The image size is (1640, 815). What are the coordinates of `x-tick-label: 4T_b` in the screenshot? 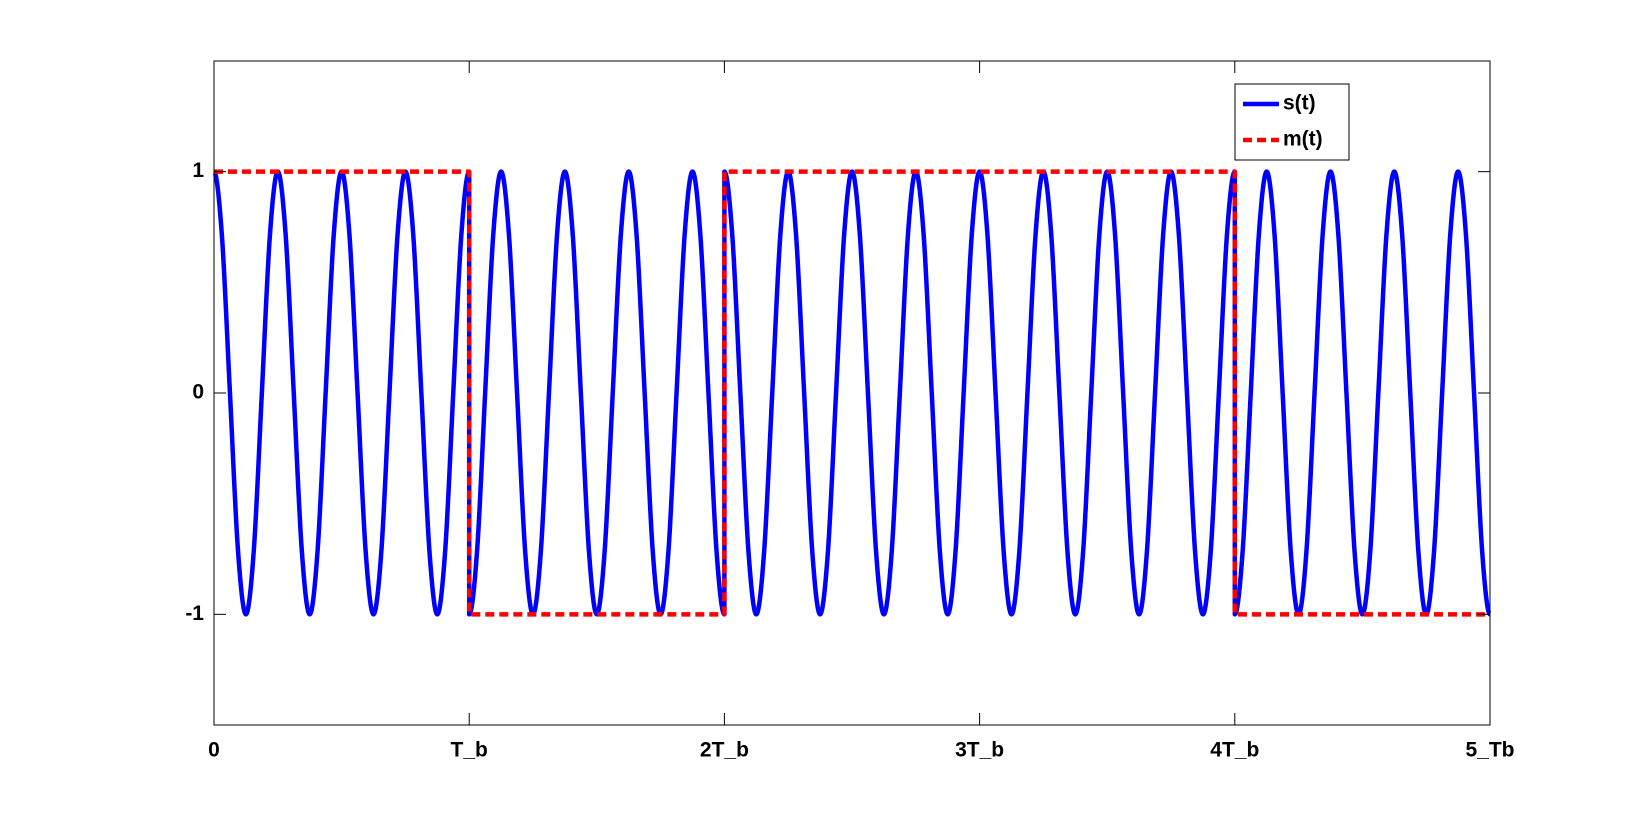 It's located at (1234, 750).